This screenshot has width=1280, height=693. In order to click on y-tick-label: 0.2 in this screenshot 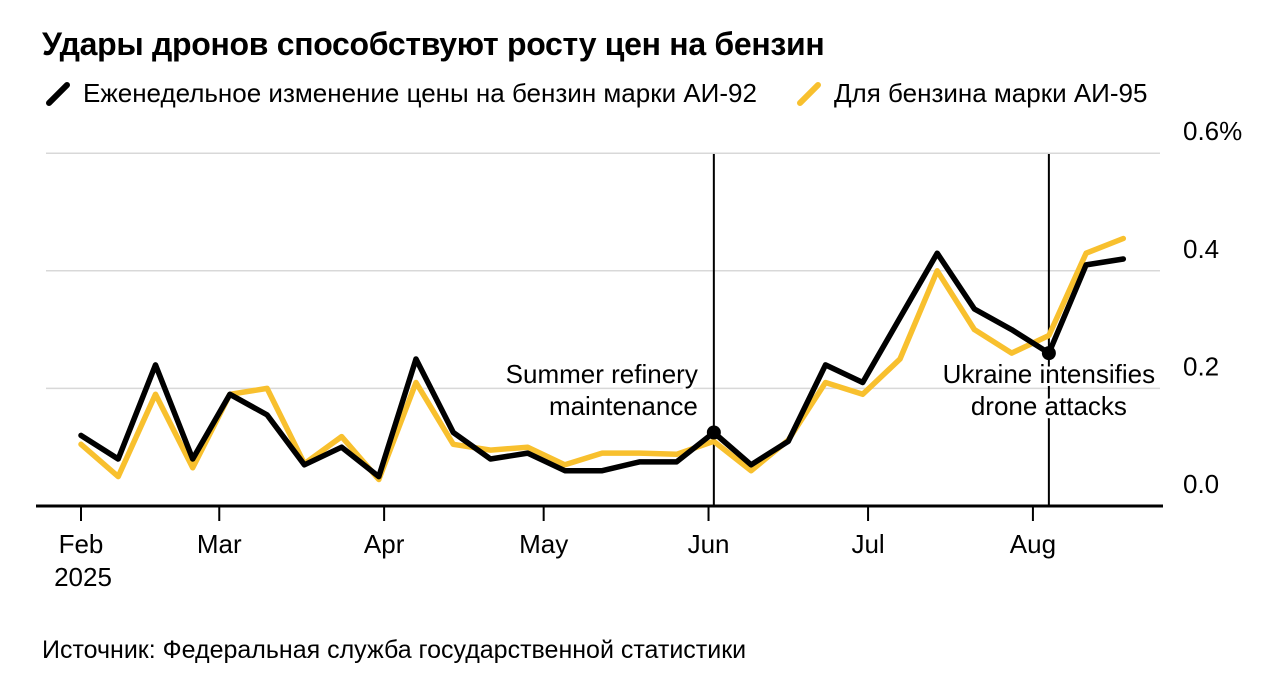, I will do `click(1201, 366)`.